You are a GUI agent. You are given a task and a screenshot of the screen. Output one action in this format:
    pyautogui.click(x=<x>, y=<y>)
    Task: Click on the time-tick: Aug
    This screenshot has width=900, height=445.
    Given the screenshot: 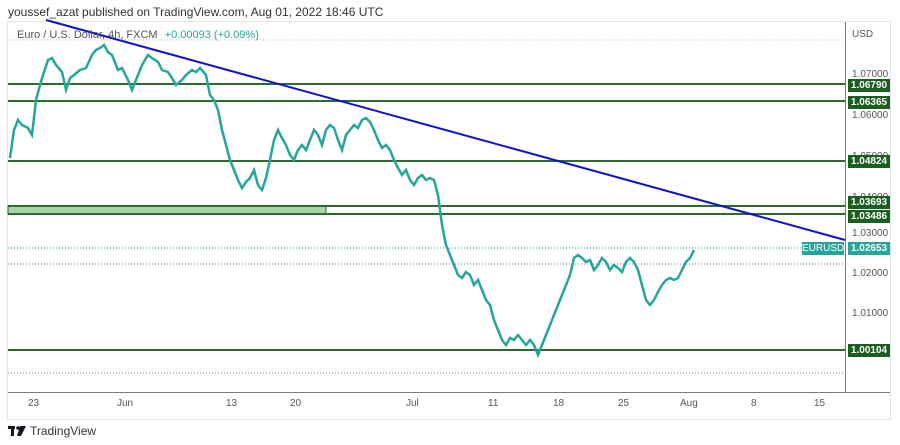 What is the action you would take?
    pyautogui.click(x=689, y=403)
    